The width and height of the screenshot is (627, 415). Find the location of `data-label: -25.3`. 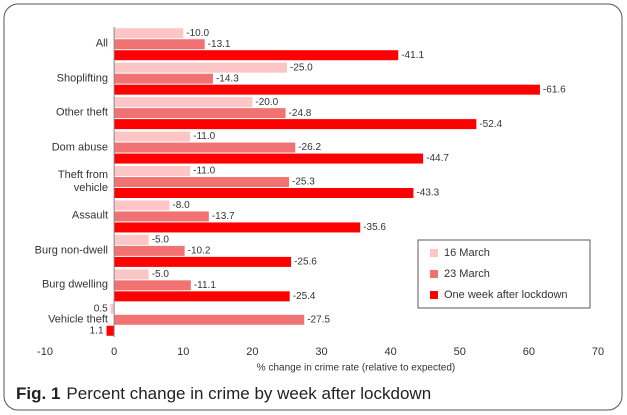

data-label: -25.3 is located at coordinates (303, 182).